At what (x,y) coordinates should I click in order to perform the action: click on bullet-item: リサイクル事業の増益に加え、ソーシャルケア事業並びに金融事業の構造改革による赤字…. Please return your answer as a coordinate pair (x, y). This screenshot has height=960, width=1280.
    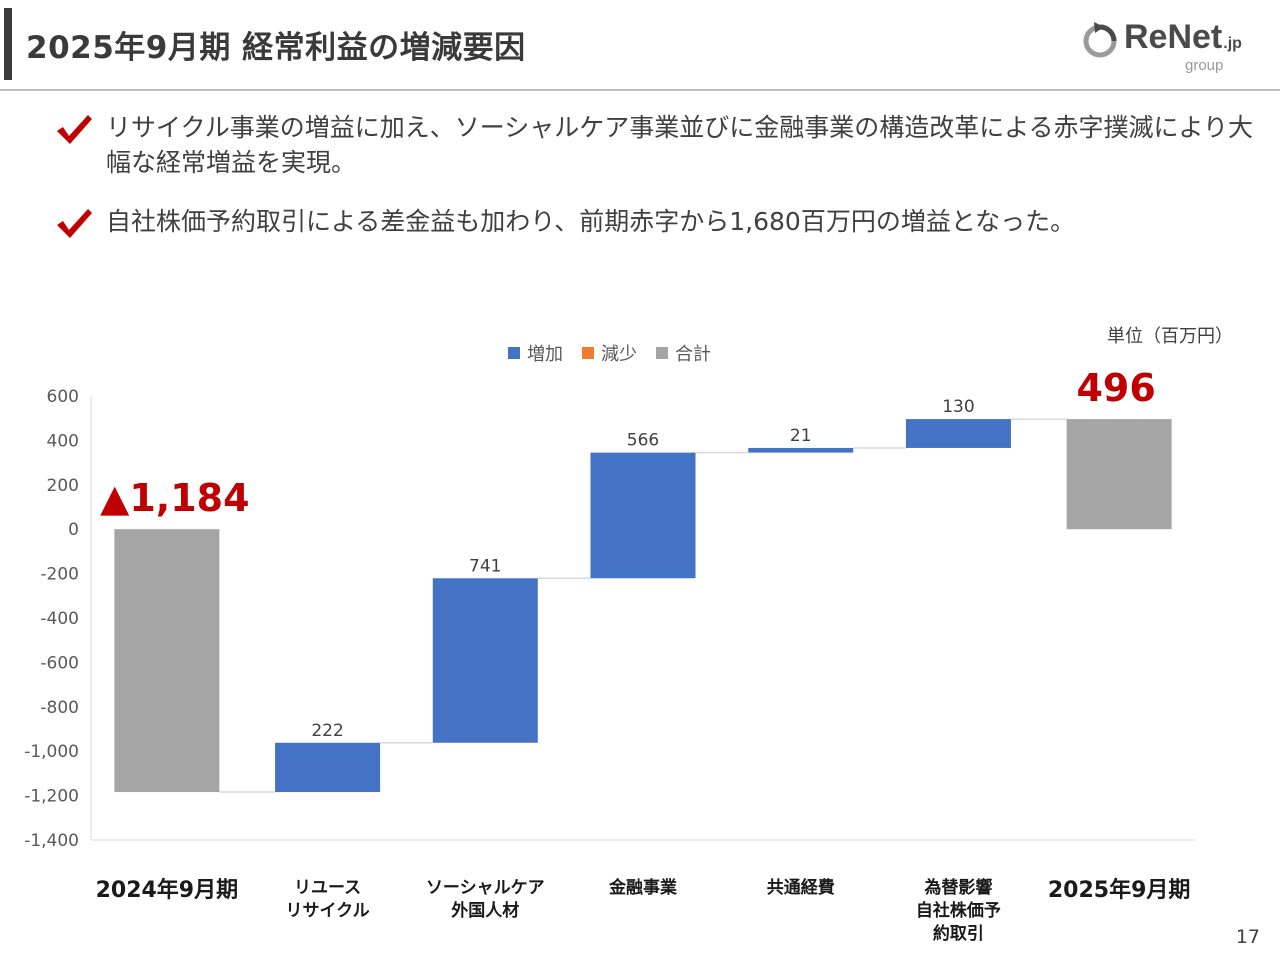
    Looking at the image, I should click on (654, 146).